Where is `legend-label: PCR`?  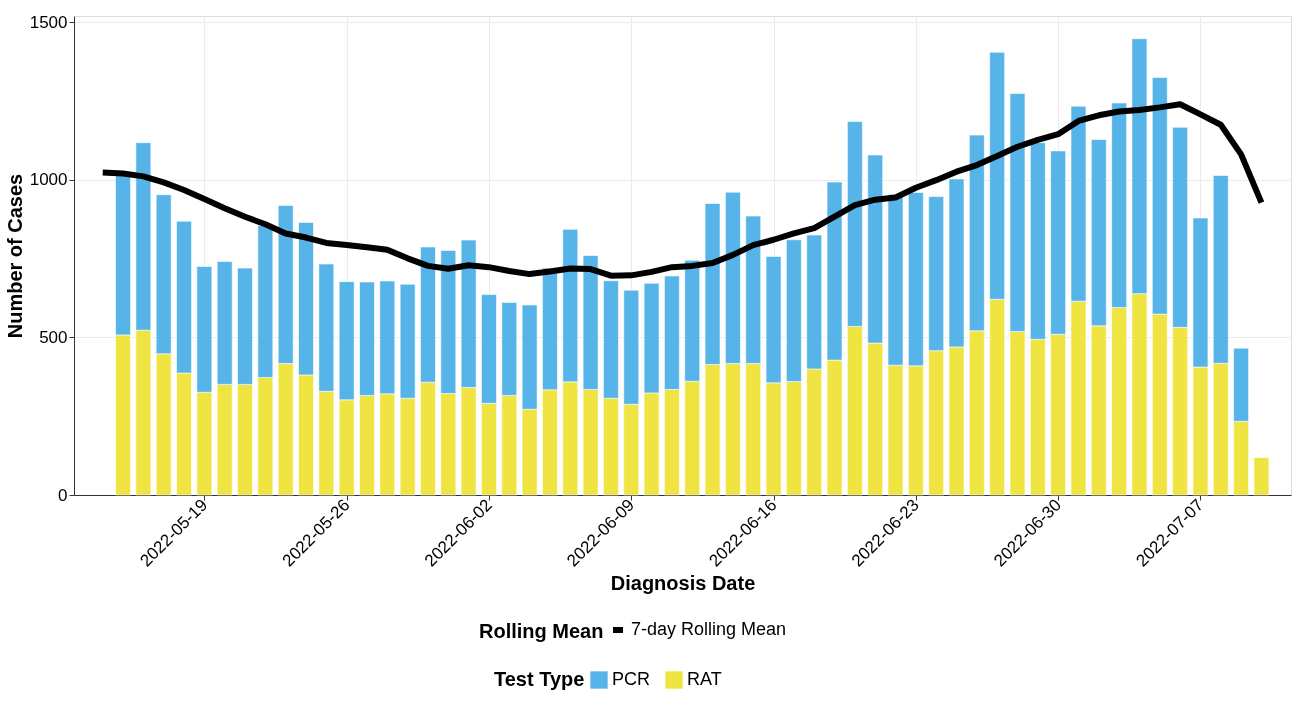
legend-label: PCR is located at coordinates (631, 679).